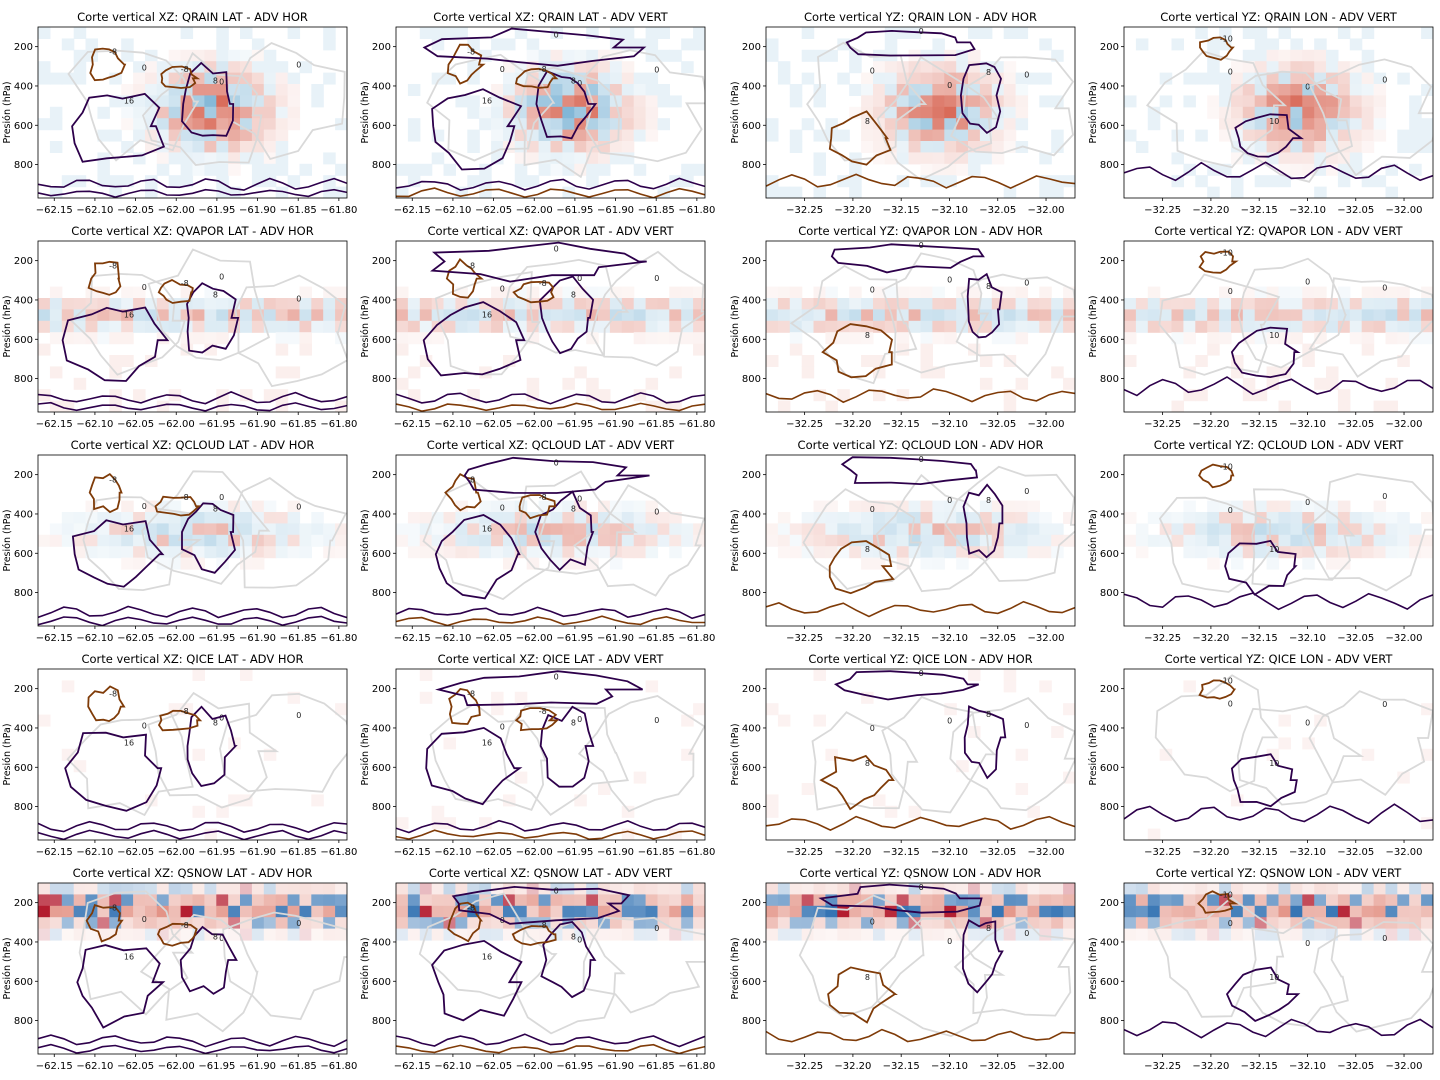  What do you see at coordinates (696, 852) in the screenshot?
I see `x-tick-label: −61.80` at bounding box center [696, 852].